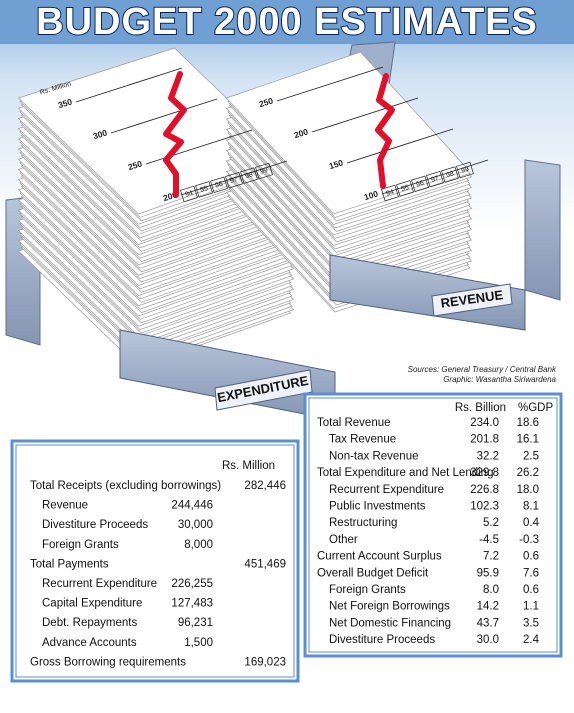 The width and height of the screenshot is (574, 713). I want to click on row-amount: -4.5, so click(489, 540).